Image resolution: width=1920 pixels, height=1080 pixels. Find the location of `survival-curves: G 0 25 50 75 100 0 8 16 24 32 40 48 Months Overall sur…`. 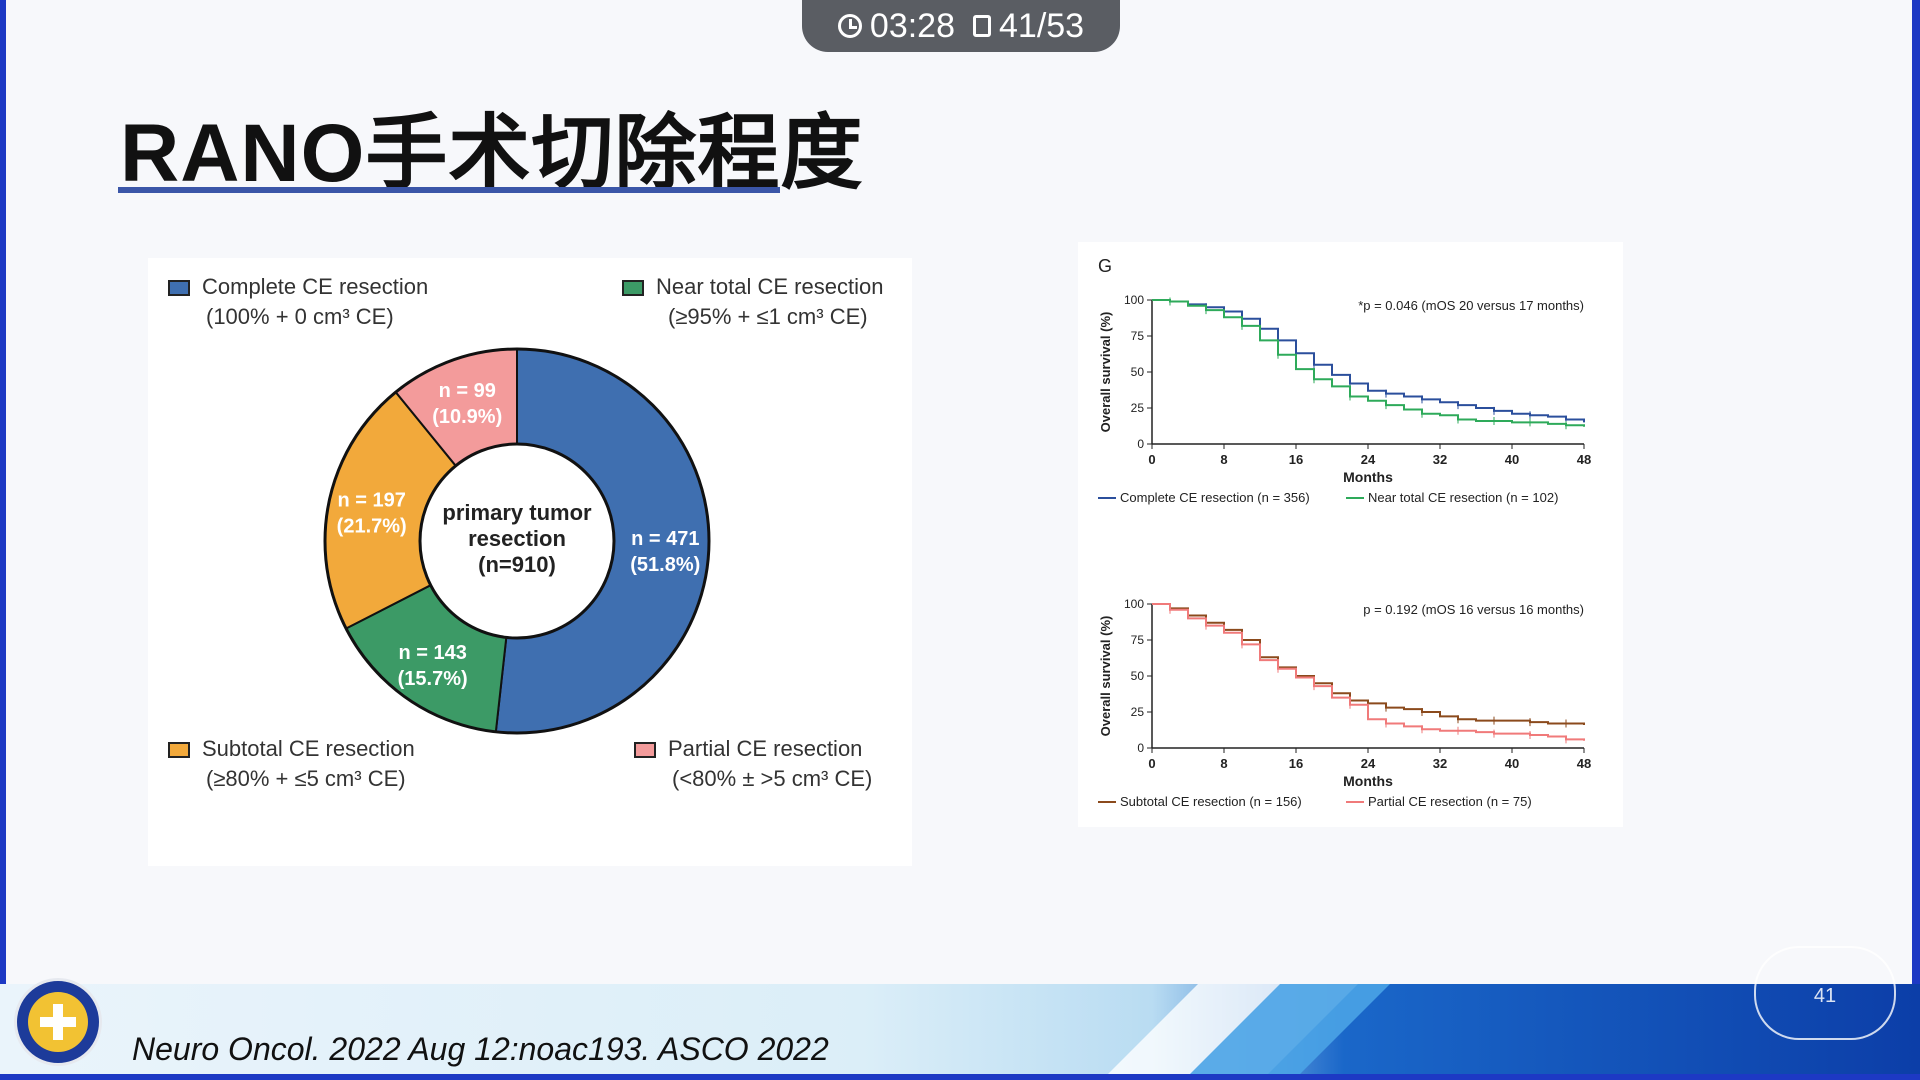

survival-curves: G 0 25 50 75 100 0 8 16 24 32 40 48 Months Overall sur… is located at coordinates (1344, 532).